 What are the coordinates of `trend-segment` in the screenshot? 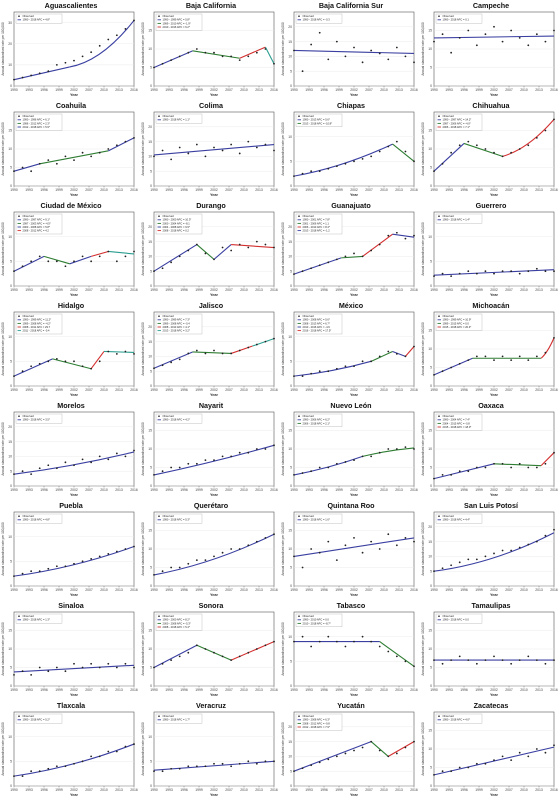 It's located at (354, 51).